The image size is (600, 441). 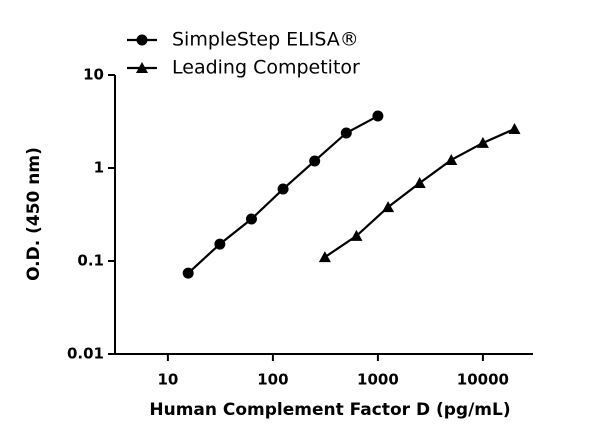 I want to click on y-tick-label: 0.1, so click(x=90, y=261).